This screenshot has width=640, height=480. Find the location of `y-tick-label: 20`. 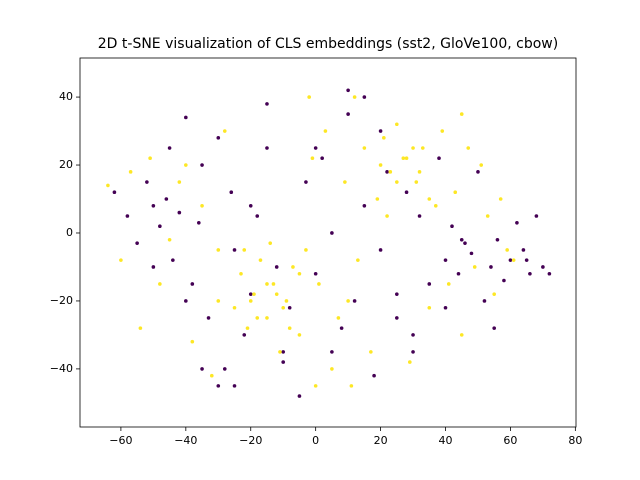

y-tick-label: 20 is located at coordinates (66, 164).